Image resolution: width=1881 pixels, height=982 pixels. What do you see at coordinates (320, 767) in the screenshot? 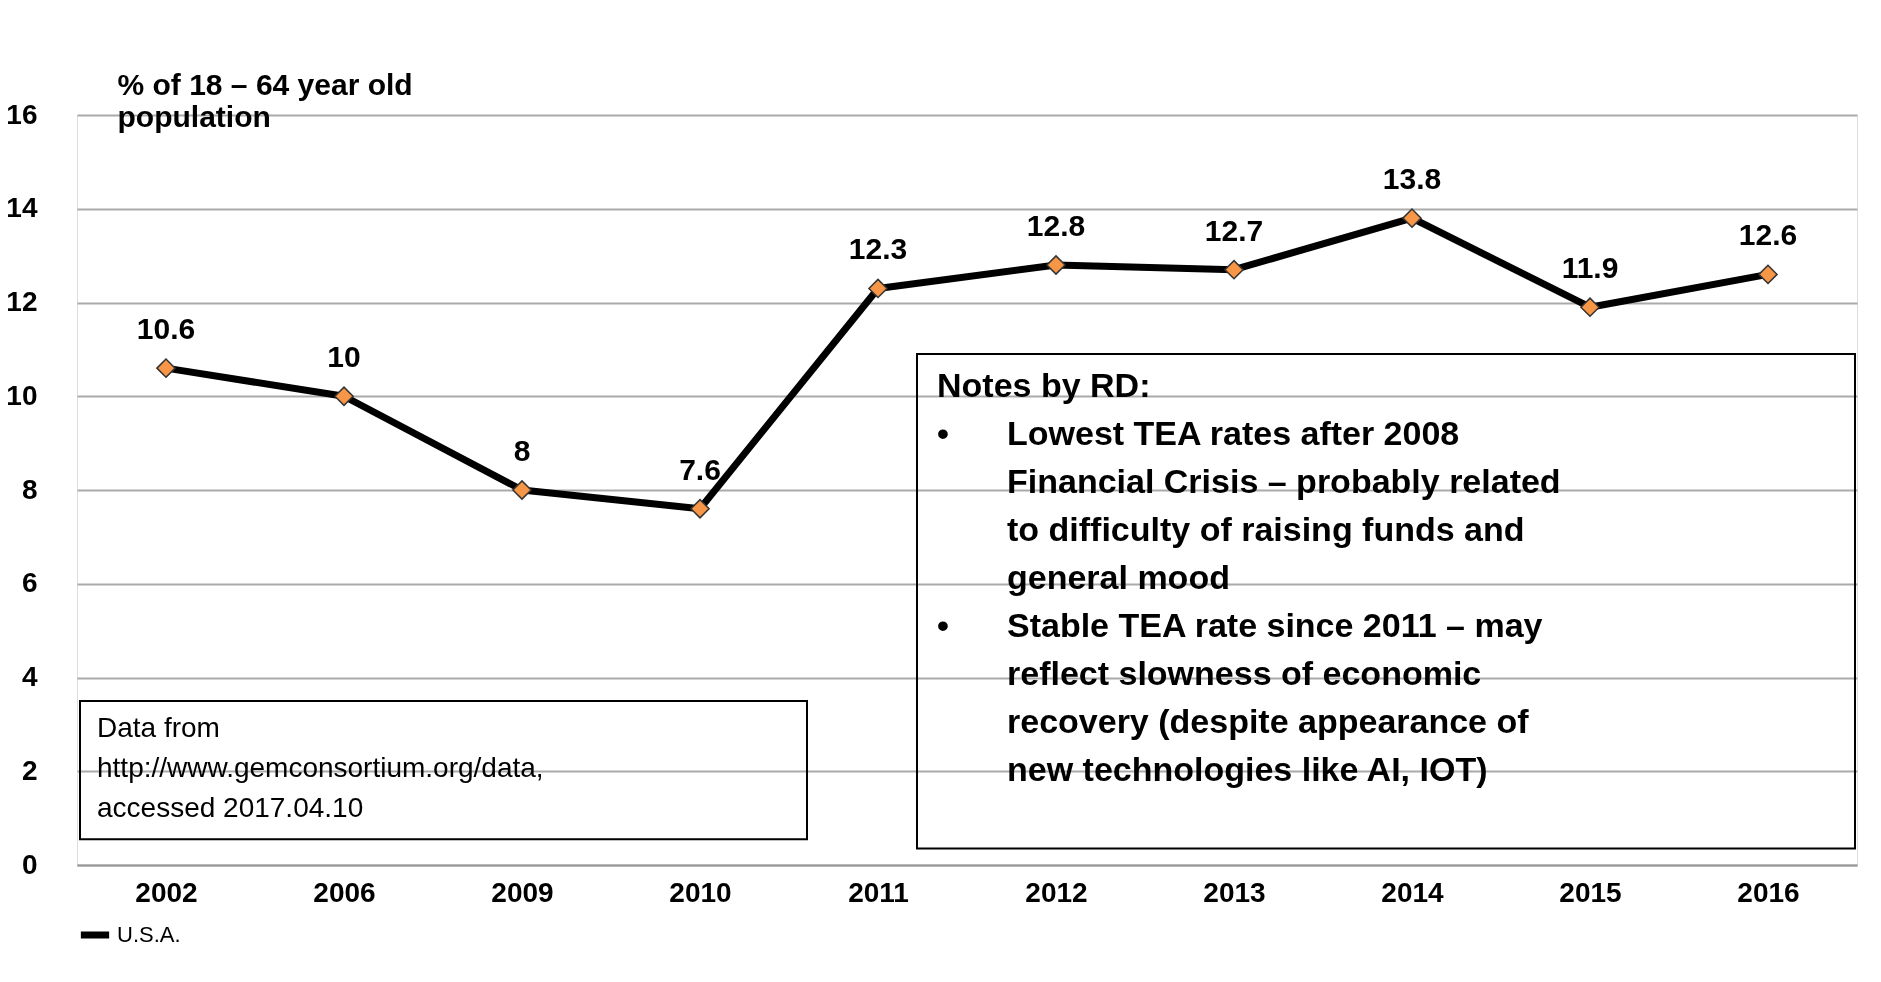
I see `annotation: Data from http://www.gemconsortium.org/data, accessed 2017.04.10` at bounding box center [320, 767].